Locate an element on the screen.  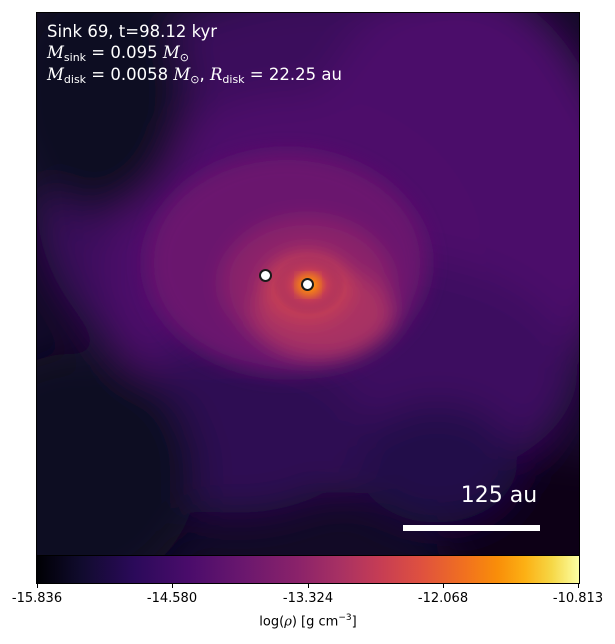
sink-marker-a is located at coordinates (265, 275).